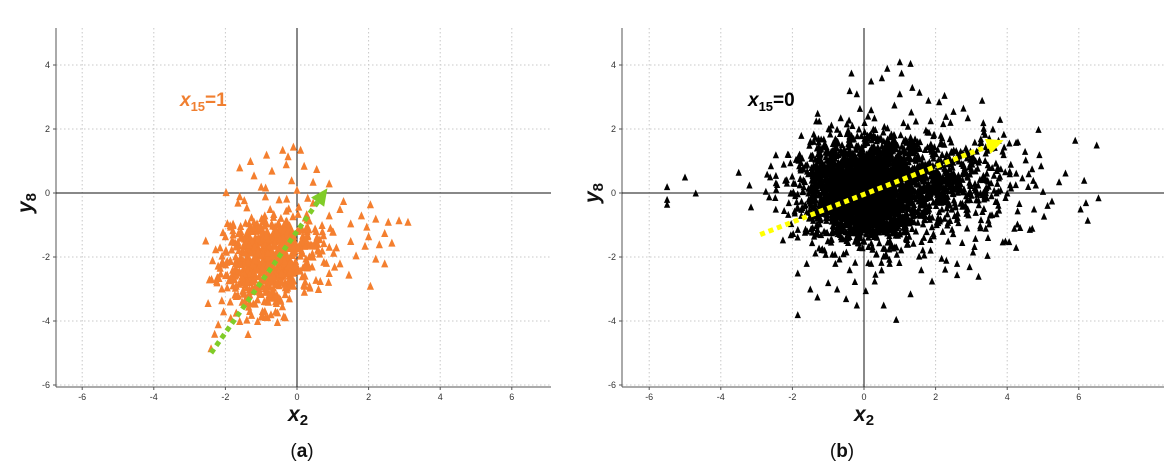 Image resolution: width=1170 pixels, height=470 pixels. What do you see at coordinates (863, 416) in the screenshot?
I see `panel-b-x-axis-label: x2` at bounding box center [863, 416].